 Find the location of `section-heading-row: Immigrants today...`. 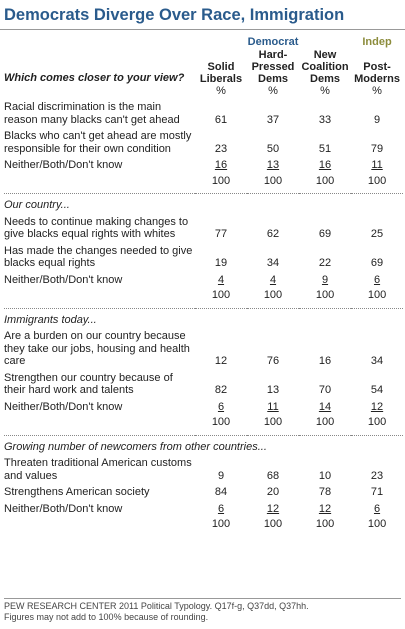

section-heading-row: Immigrants today... is located at coordinates (204, 316).